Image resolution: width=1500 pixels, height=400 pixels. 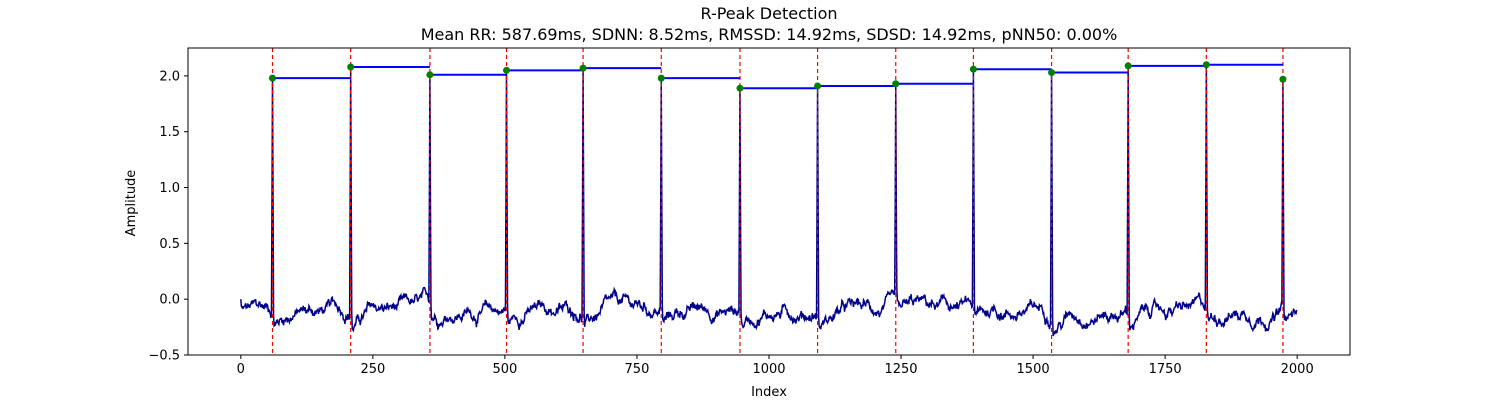 I want to click on x-tick-label: 1250, so click(x=900, y=369).